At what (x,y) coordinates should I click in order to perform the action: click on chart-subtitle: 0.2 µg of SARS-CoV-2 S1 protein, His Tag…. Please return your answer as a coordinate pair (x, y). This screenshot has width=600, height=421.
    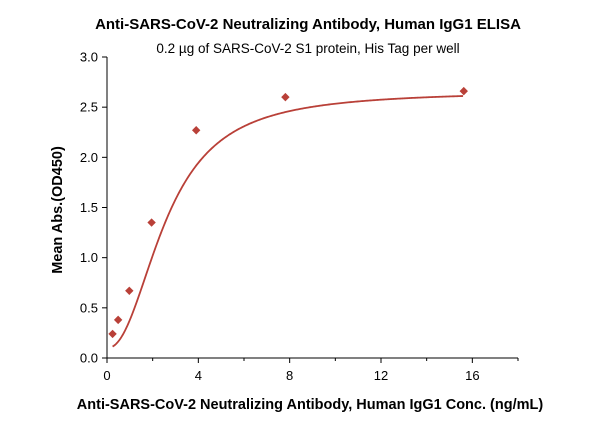
    Looking at the image, I should click on (307, 48).